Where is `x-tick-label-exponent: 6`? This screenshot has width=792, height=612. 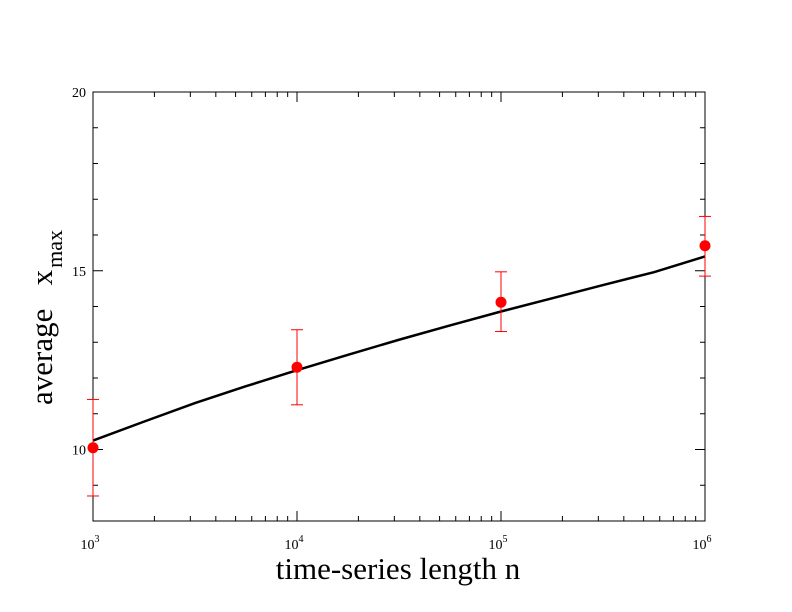
x-tick-label-exponent: 6 is located at coordinates (709, 539).